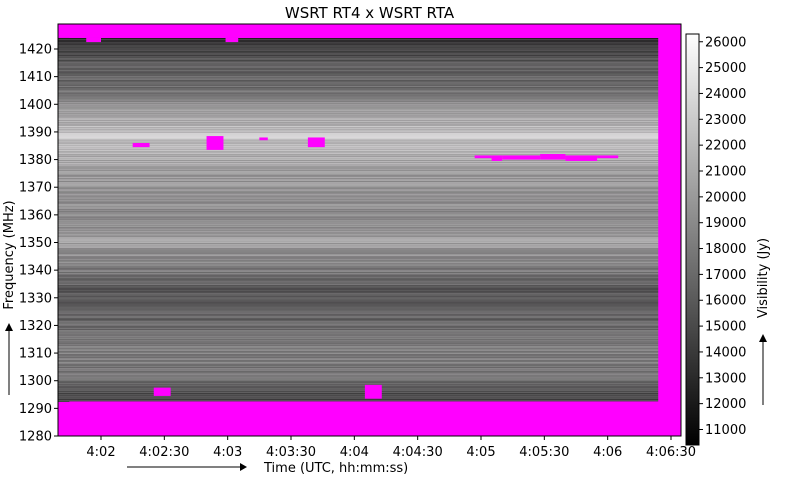 The image size is (800, 480). I want to click on colorbar-tick-label: 15000, so click(725, 327).